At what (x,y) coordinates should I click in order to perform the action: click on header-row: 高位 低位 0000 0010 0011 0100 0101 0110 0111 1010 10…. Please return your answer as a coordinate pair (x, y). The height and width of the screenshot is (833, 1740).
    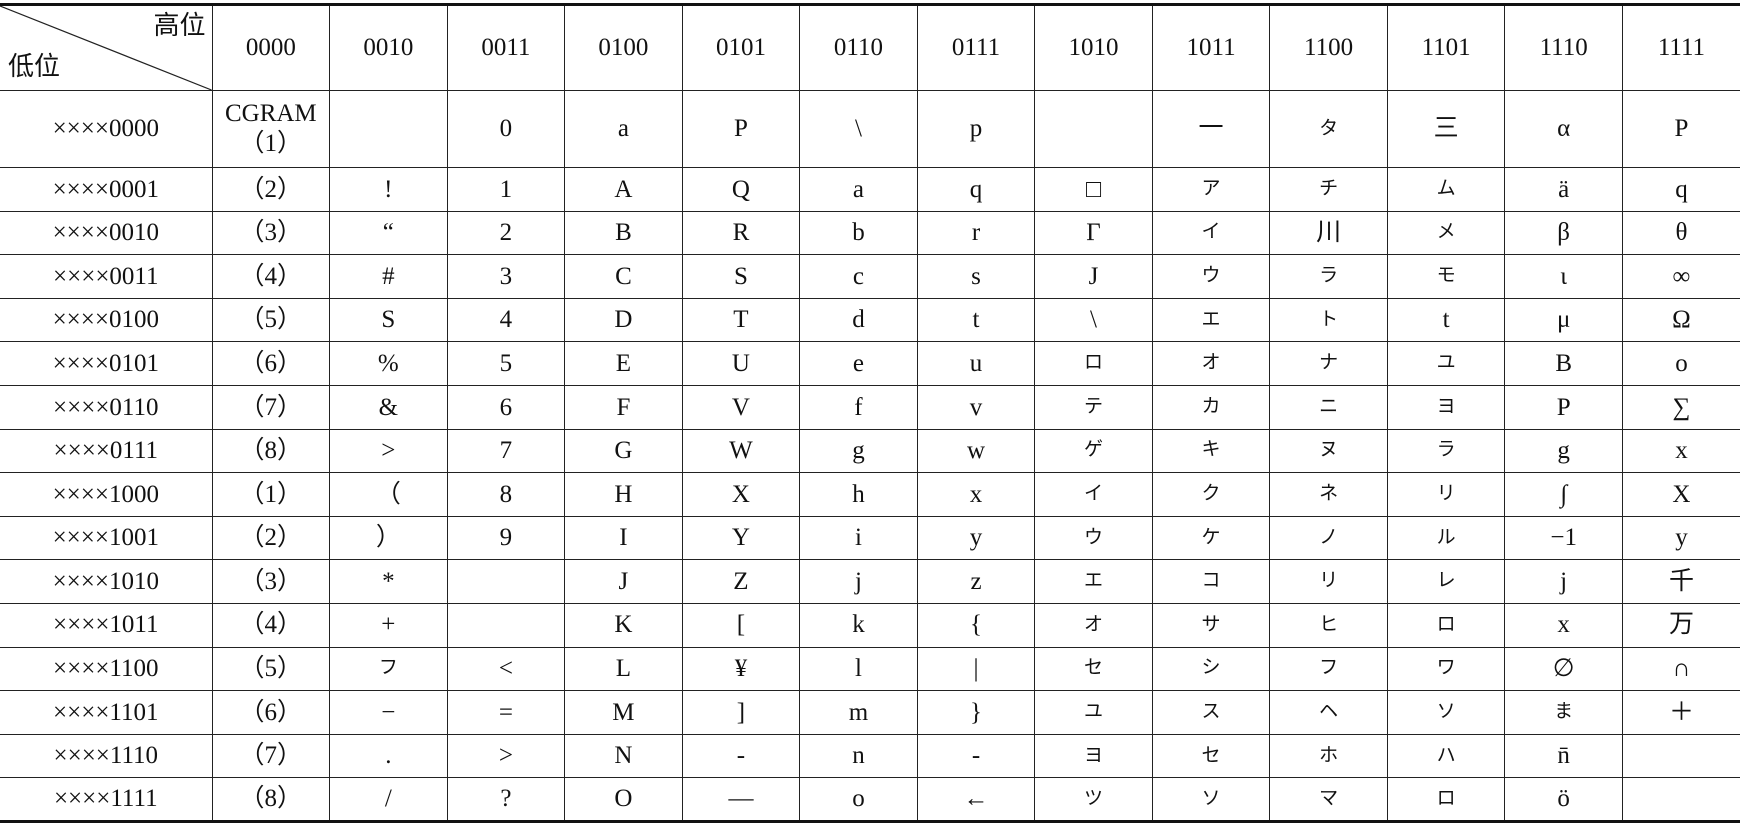
    Looking at the image, I should click on (870, 47).